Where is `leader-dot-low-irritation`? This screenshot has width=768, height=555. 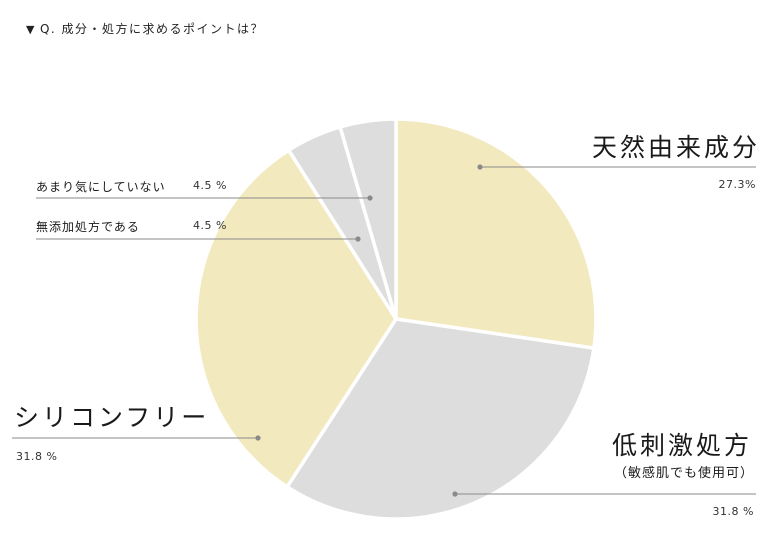 leader-dot-low-irritation is located at coordinates (455, 494).